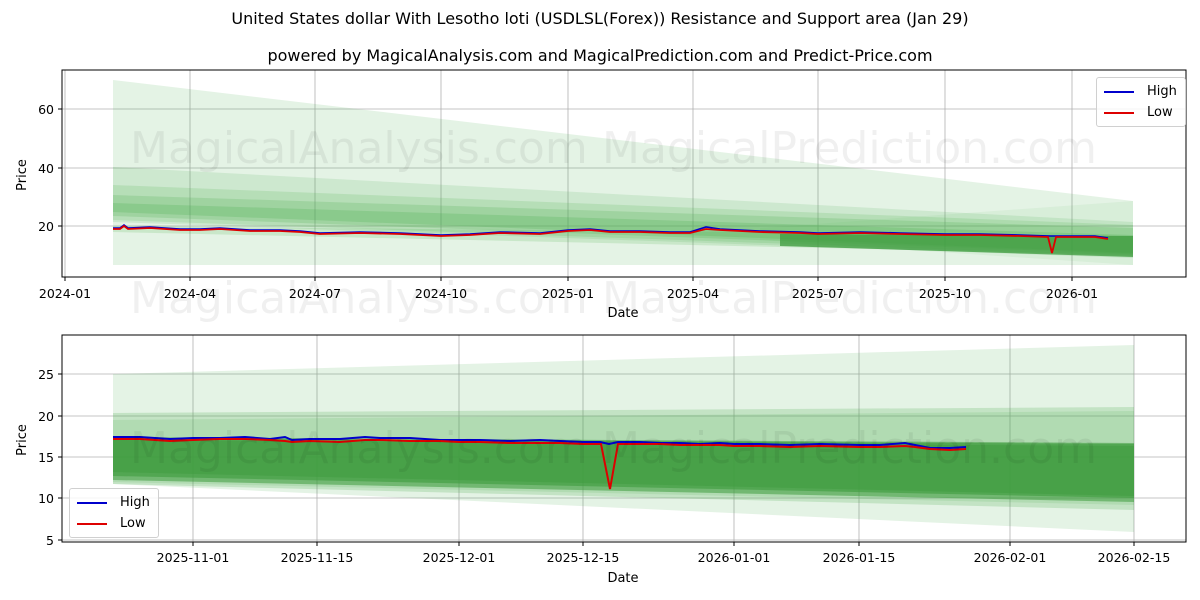  I want to click on svg-text: 2025-04, so click(693, 293).